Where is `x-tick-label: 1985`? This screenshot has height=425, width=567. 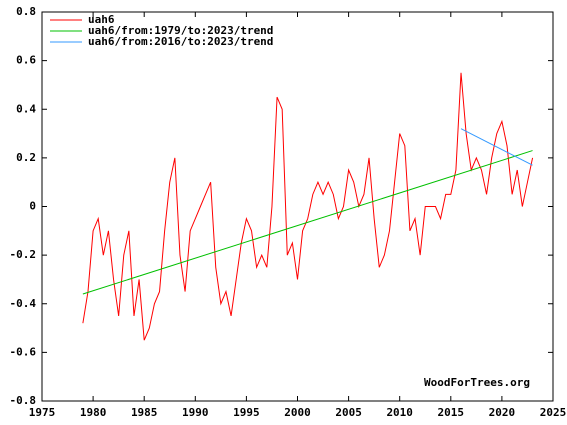 x-tick-label: 1985 is located at coordinates (144, 412).